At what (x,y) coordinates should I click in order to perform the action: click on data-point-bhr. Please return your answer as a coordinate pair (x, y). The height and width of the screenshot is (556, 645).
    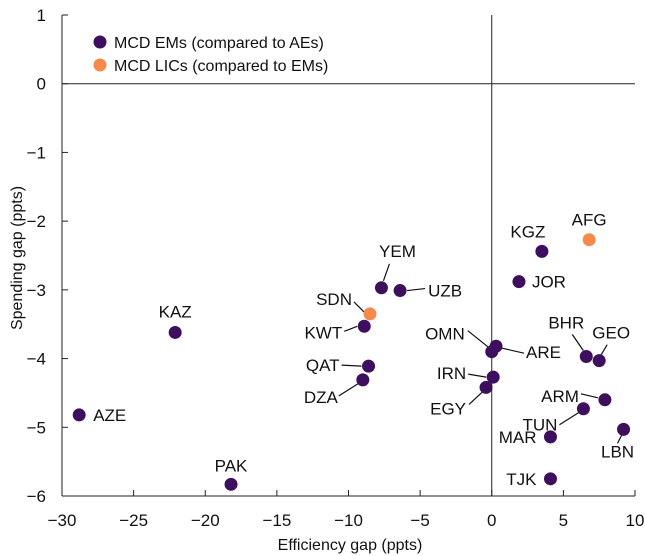
    Looking at the image, I should click on (586, 357).